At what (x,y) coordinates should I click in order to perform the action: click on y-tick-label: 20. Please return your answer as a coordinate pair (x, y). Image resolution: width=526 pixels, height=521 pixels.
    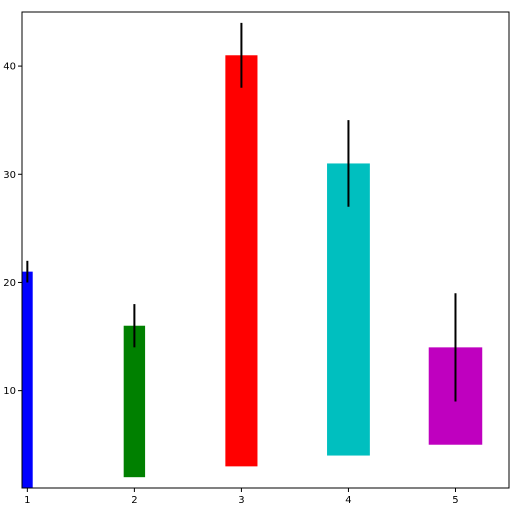
    Looking at the image, I should click on (9, 283).